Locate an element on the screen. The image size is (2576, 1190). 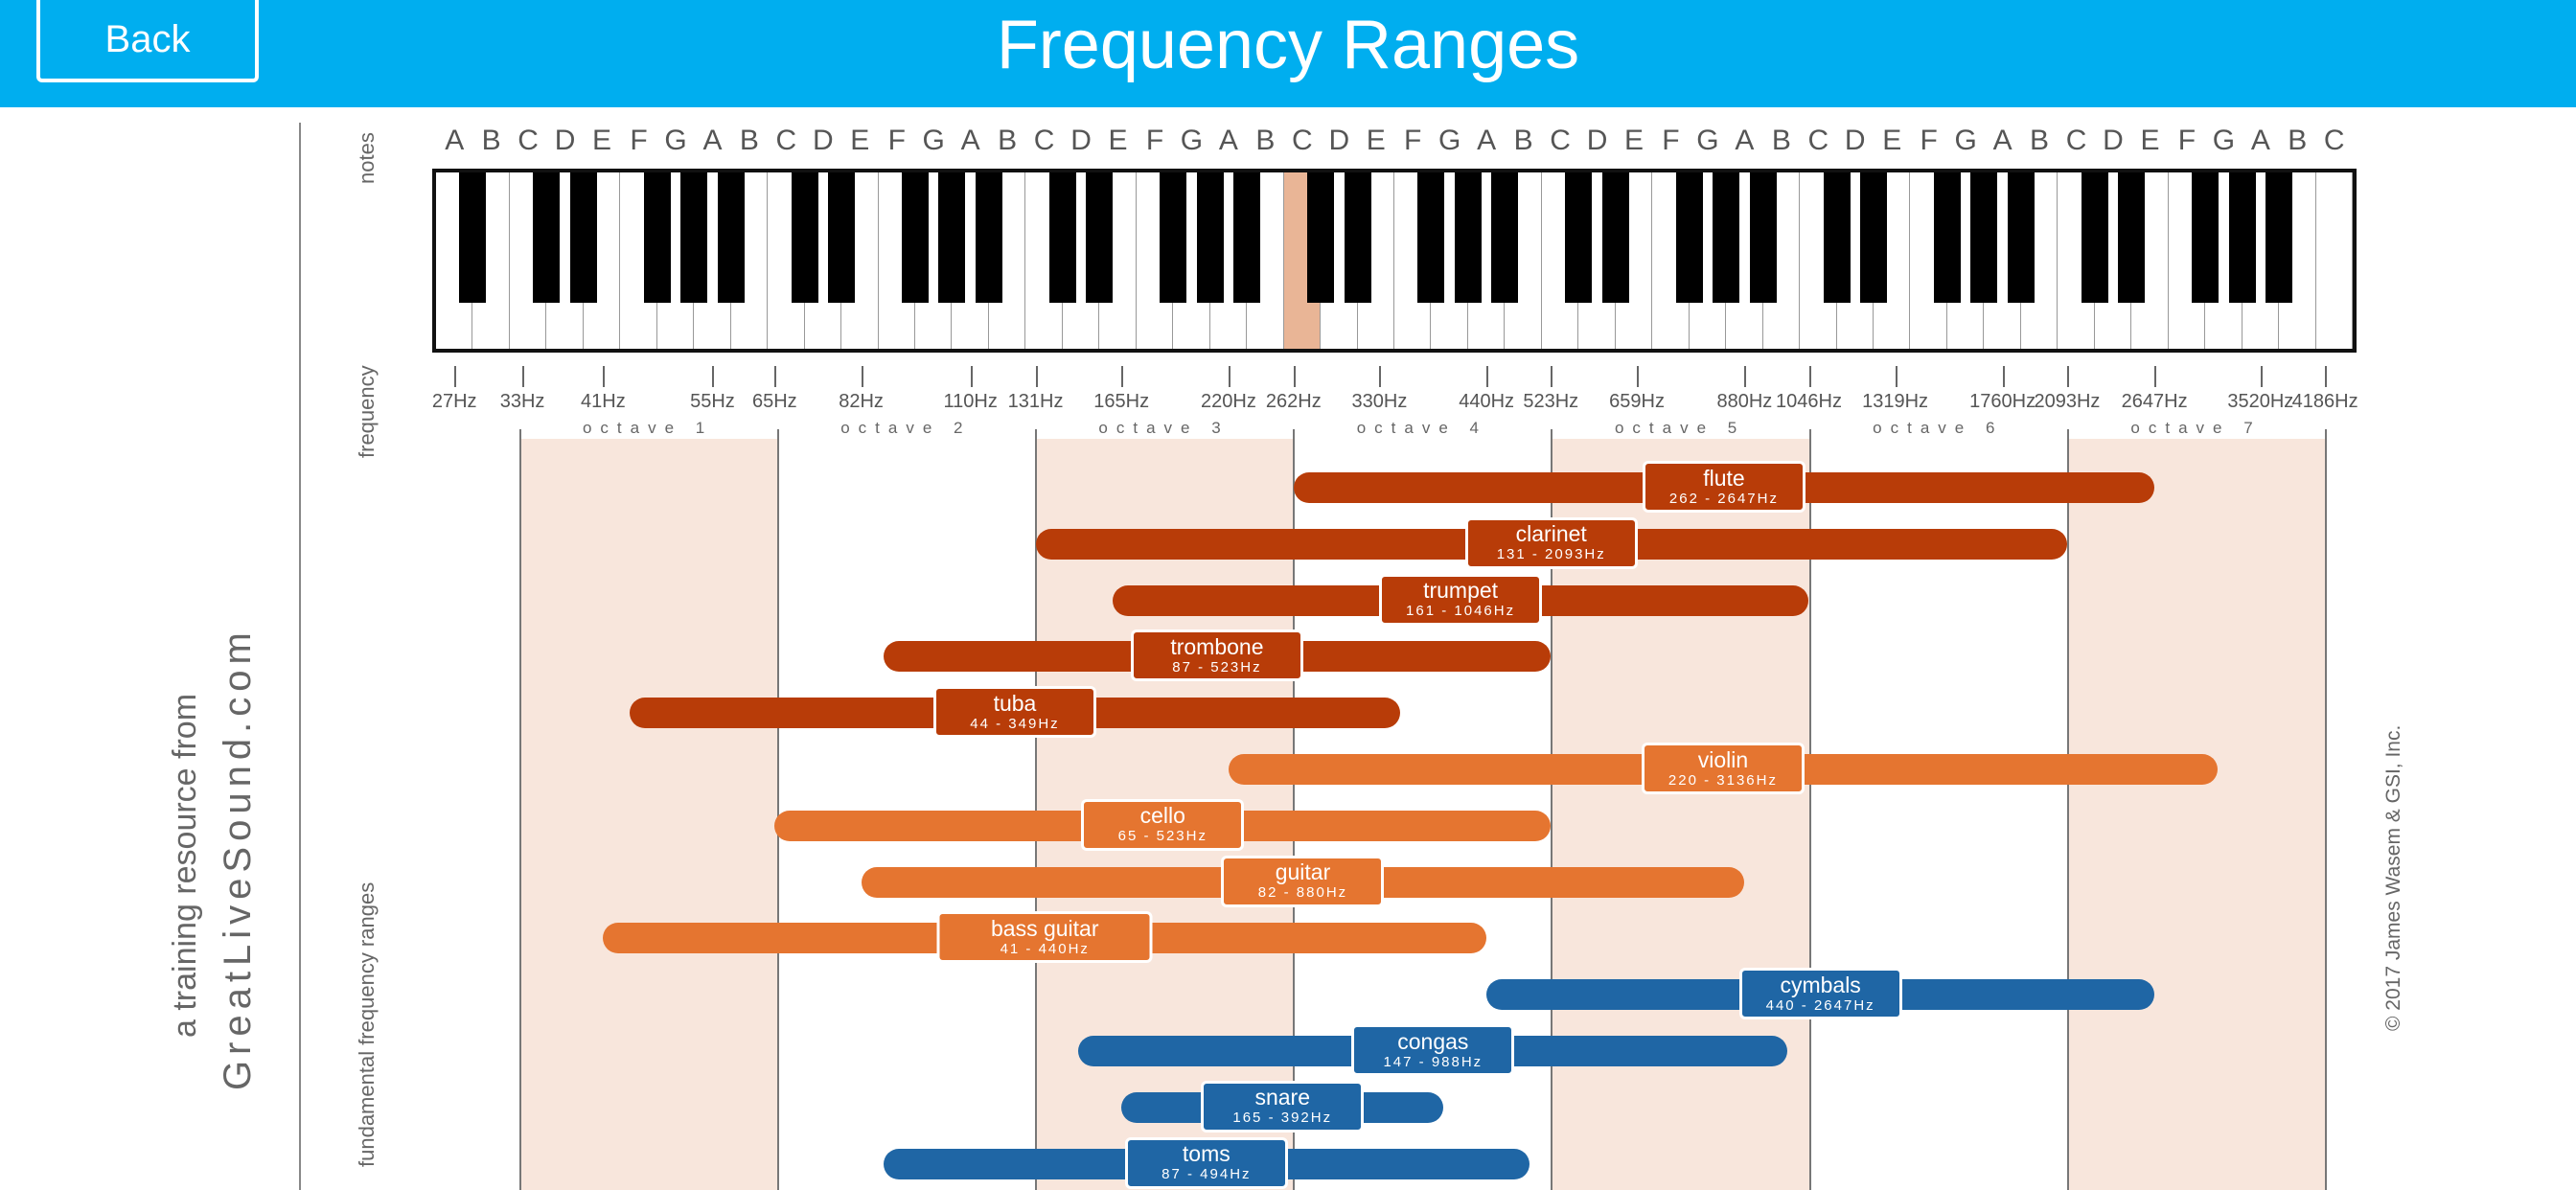
side-text-line1: a training resource from is located at coordinates (185, 866).